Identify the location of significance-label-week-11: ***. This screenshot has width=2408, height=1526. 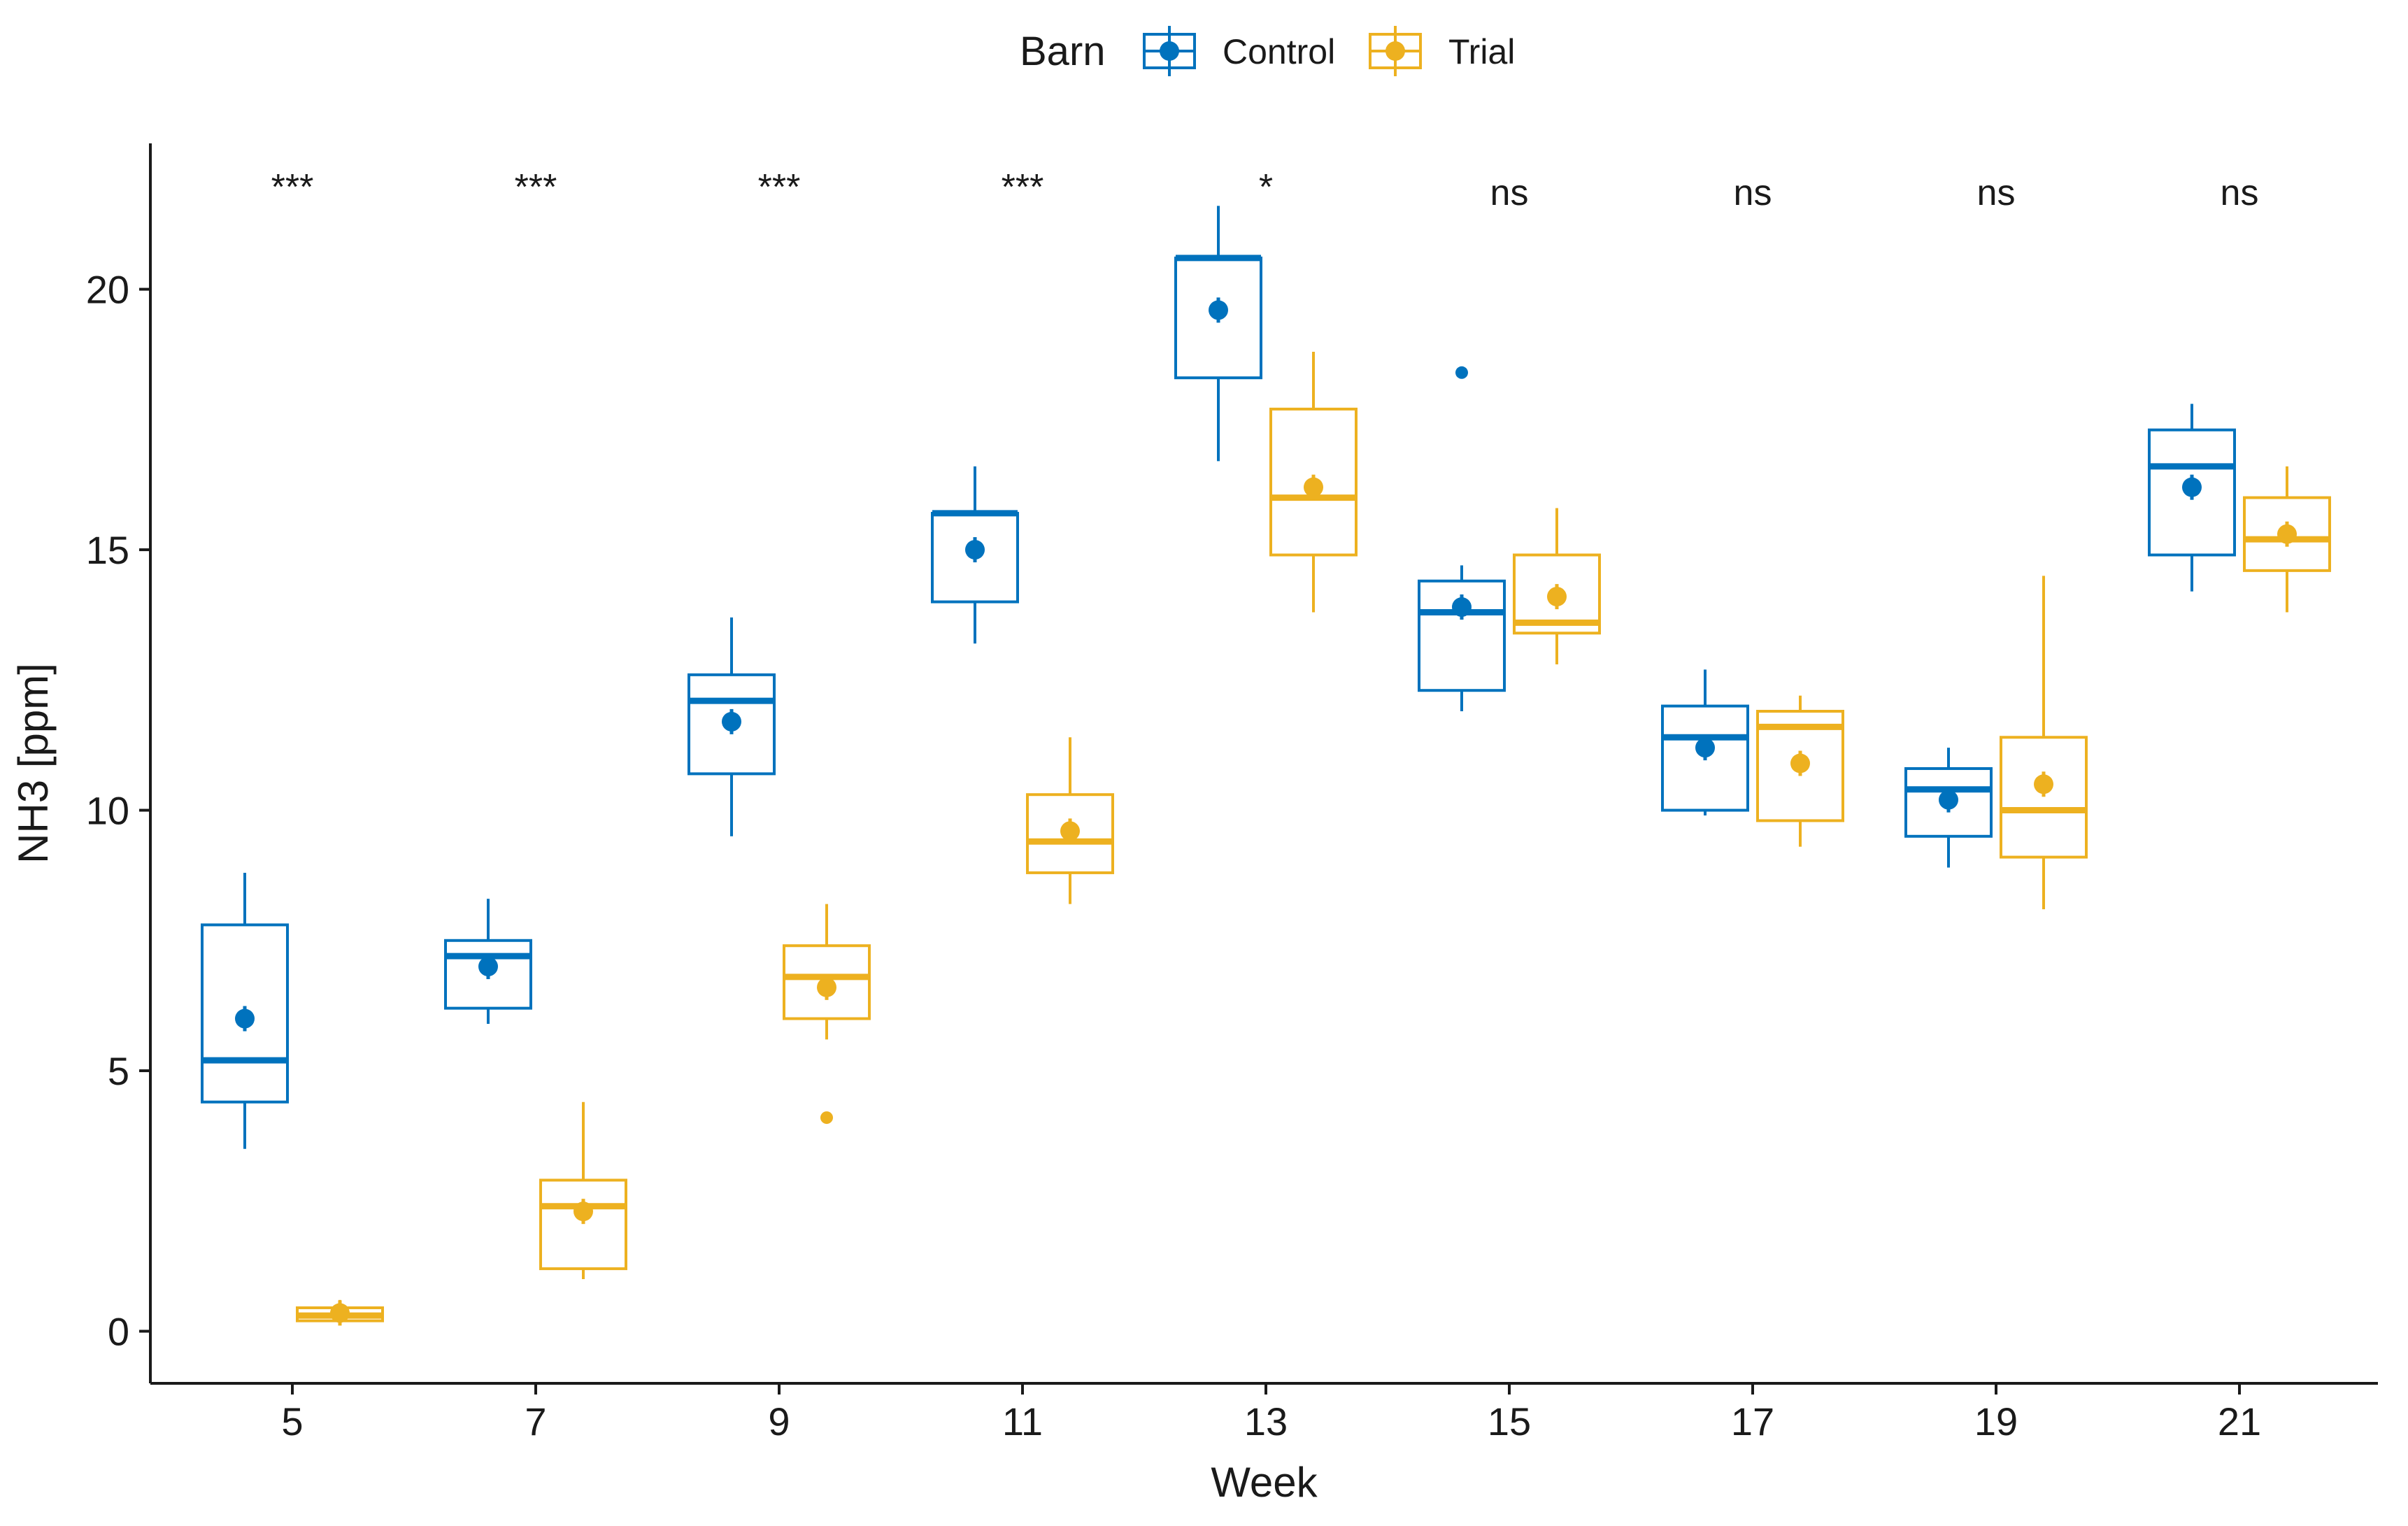
(1023, 188).